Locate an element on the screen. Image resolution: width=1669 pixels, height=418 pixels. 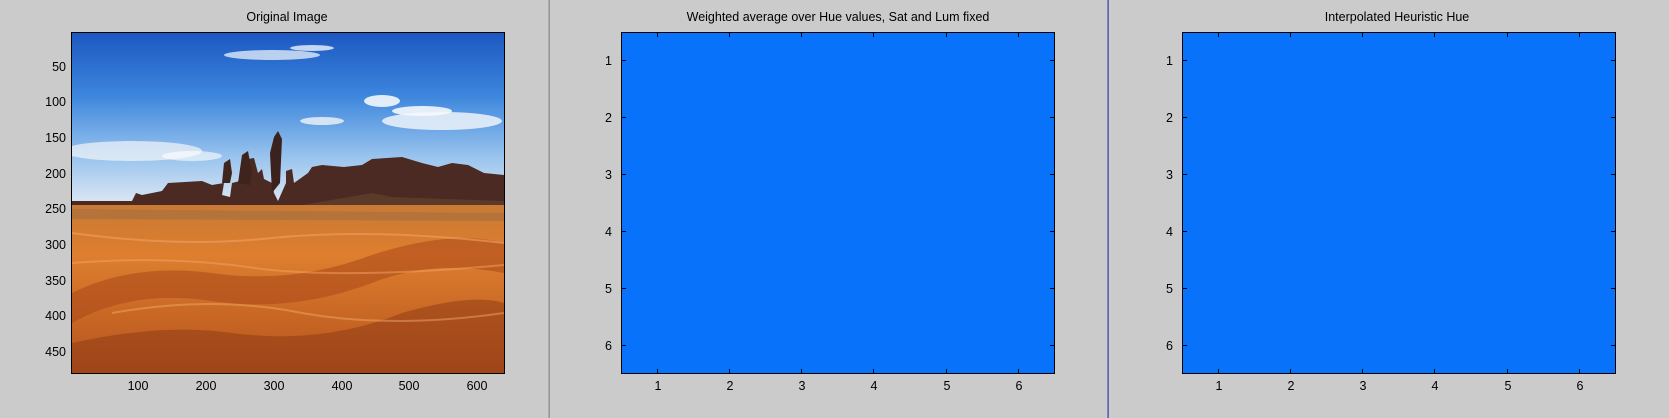
x-tick-label: 100 is located at coordinates (138, 386).